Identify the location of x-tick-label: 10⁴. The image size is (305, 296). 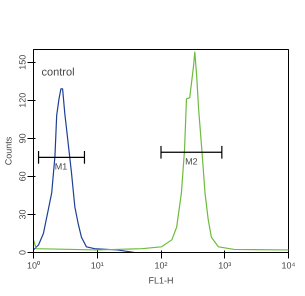
(289, 265).